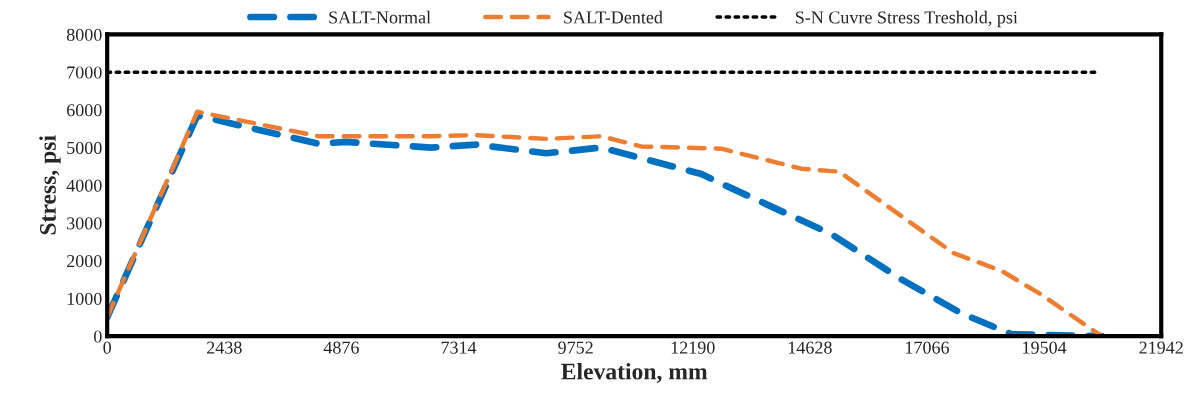 This screenshot has width=1191, height=405. I want to click on y-tick-label: 0, so click(97, 336).